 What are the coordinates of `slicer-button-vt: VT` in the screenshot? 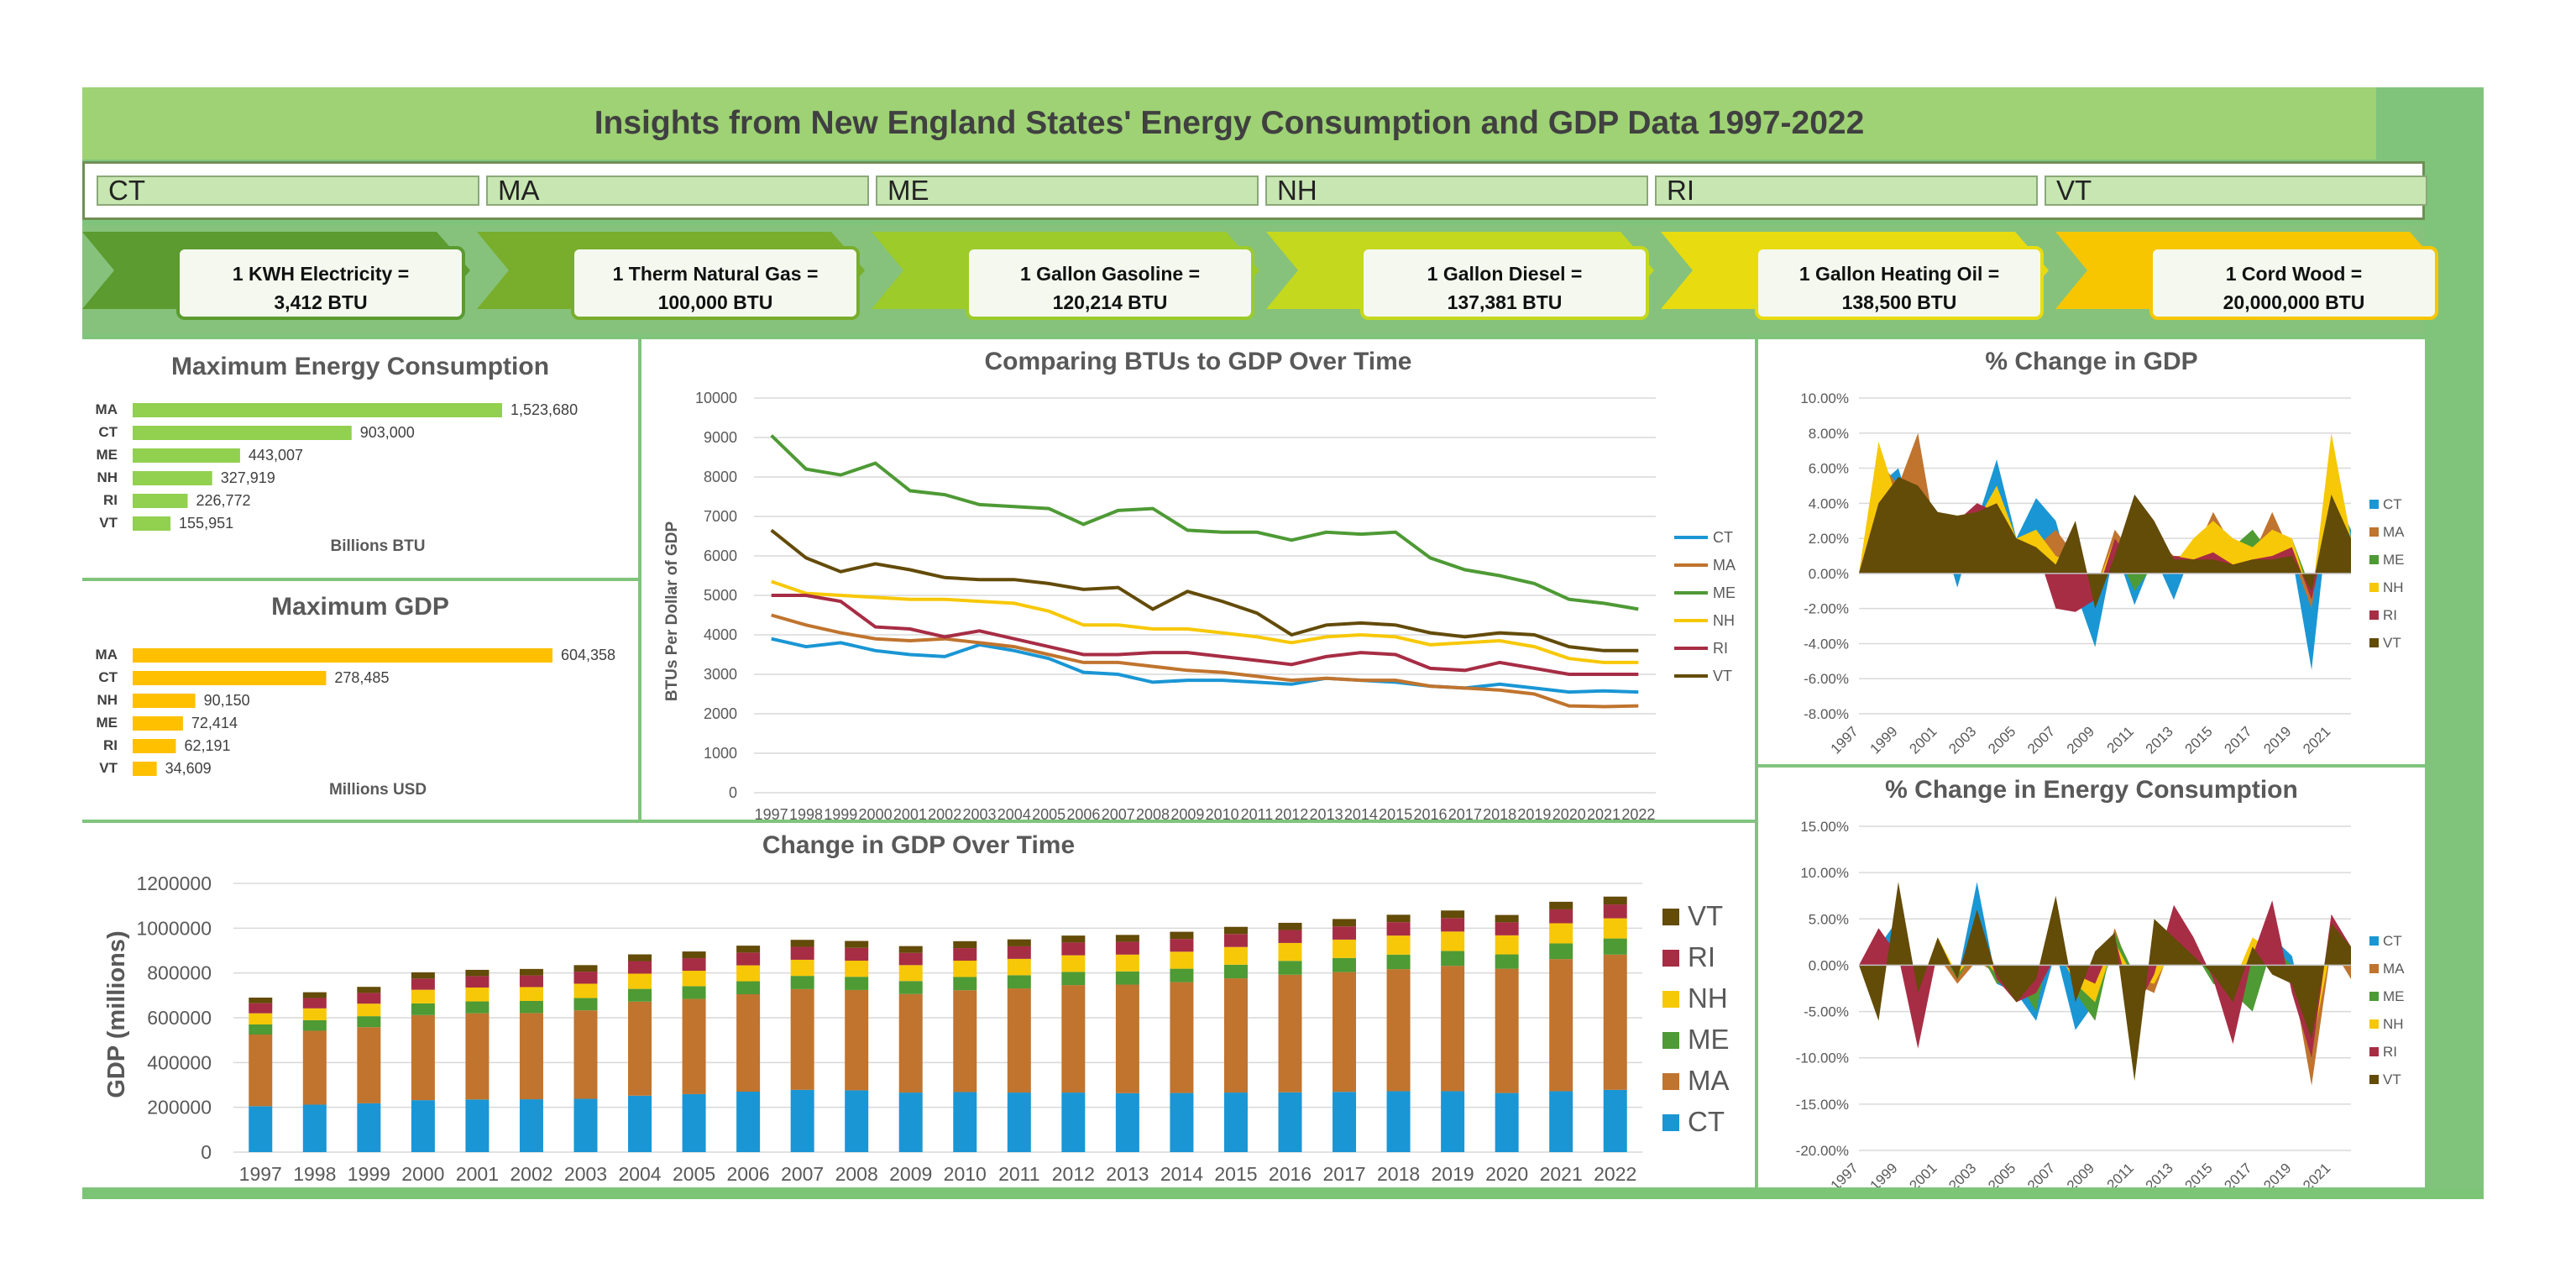 It's located at (2236, 191).